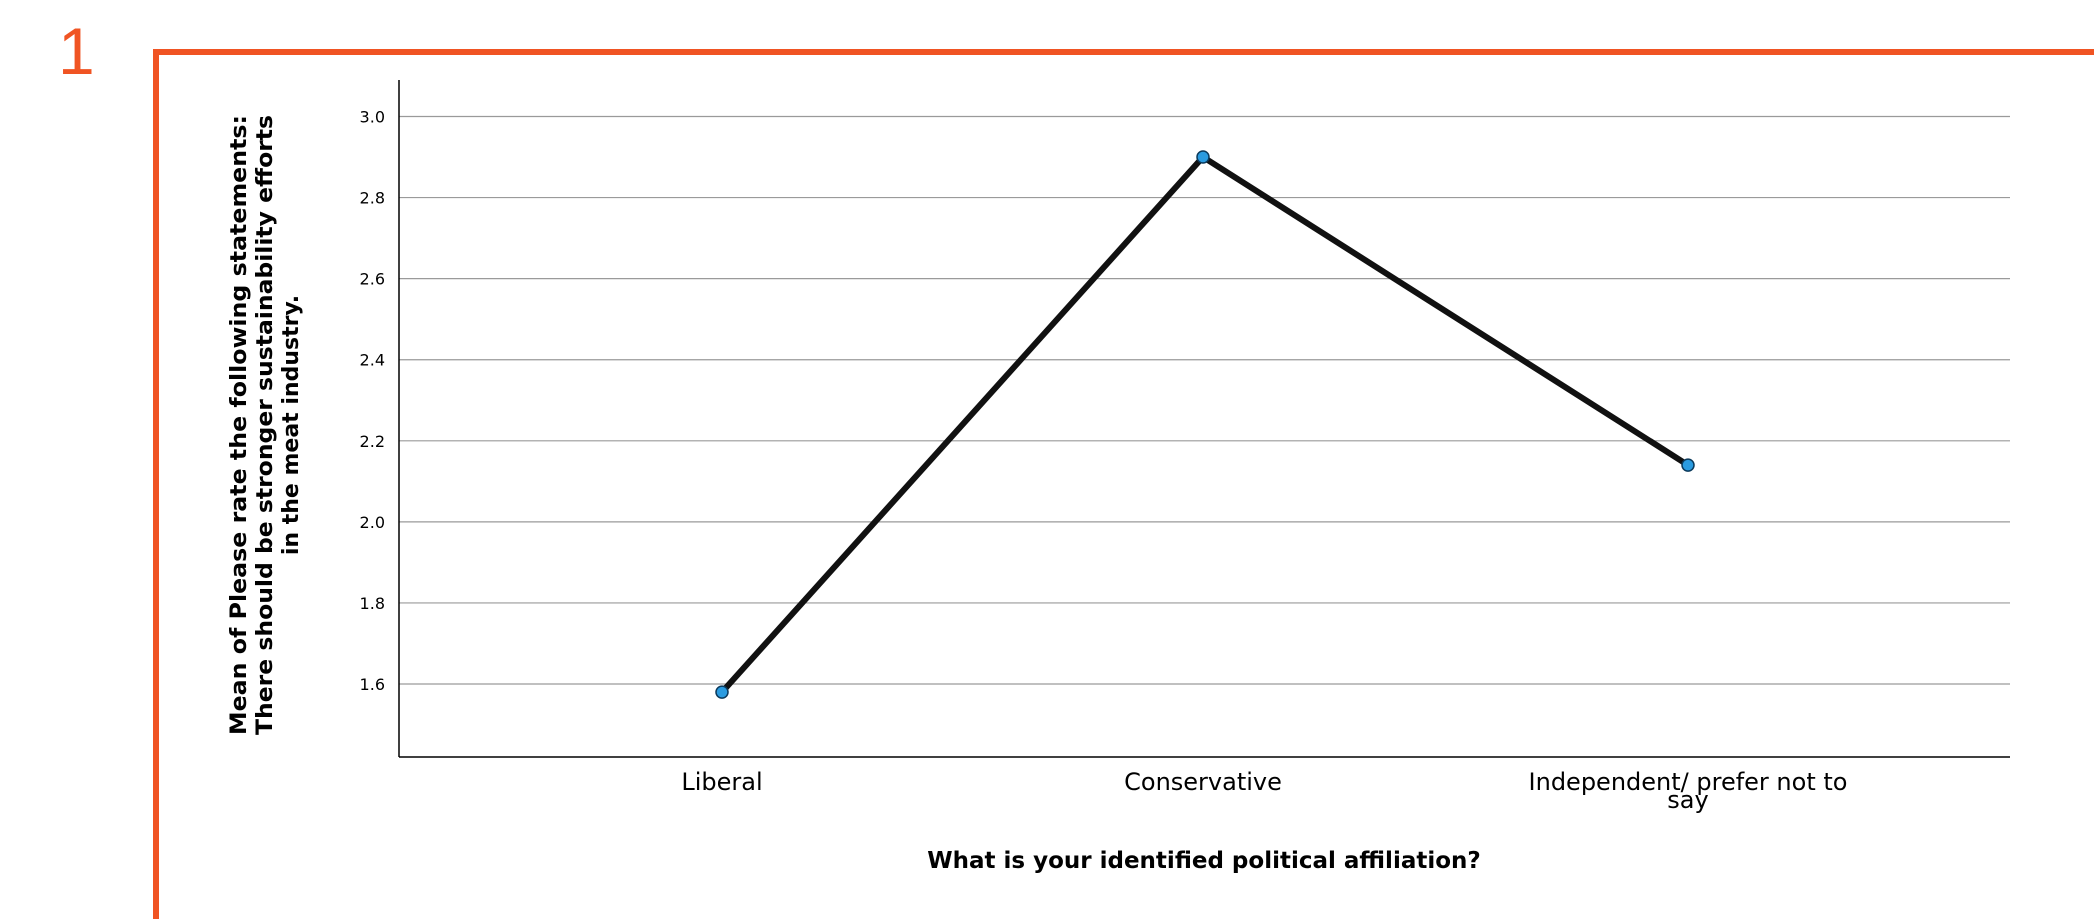  I want to click on y-tick-label: 1.6, so click(372, 684).